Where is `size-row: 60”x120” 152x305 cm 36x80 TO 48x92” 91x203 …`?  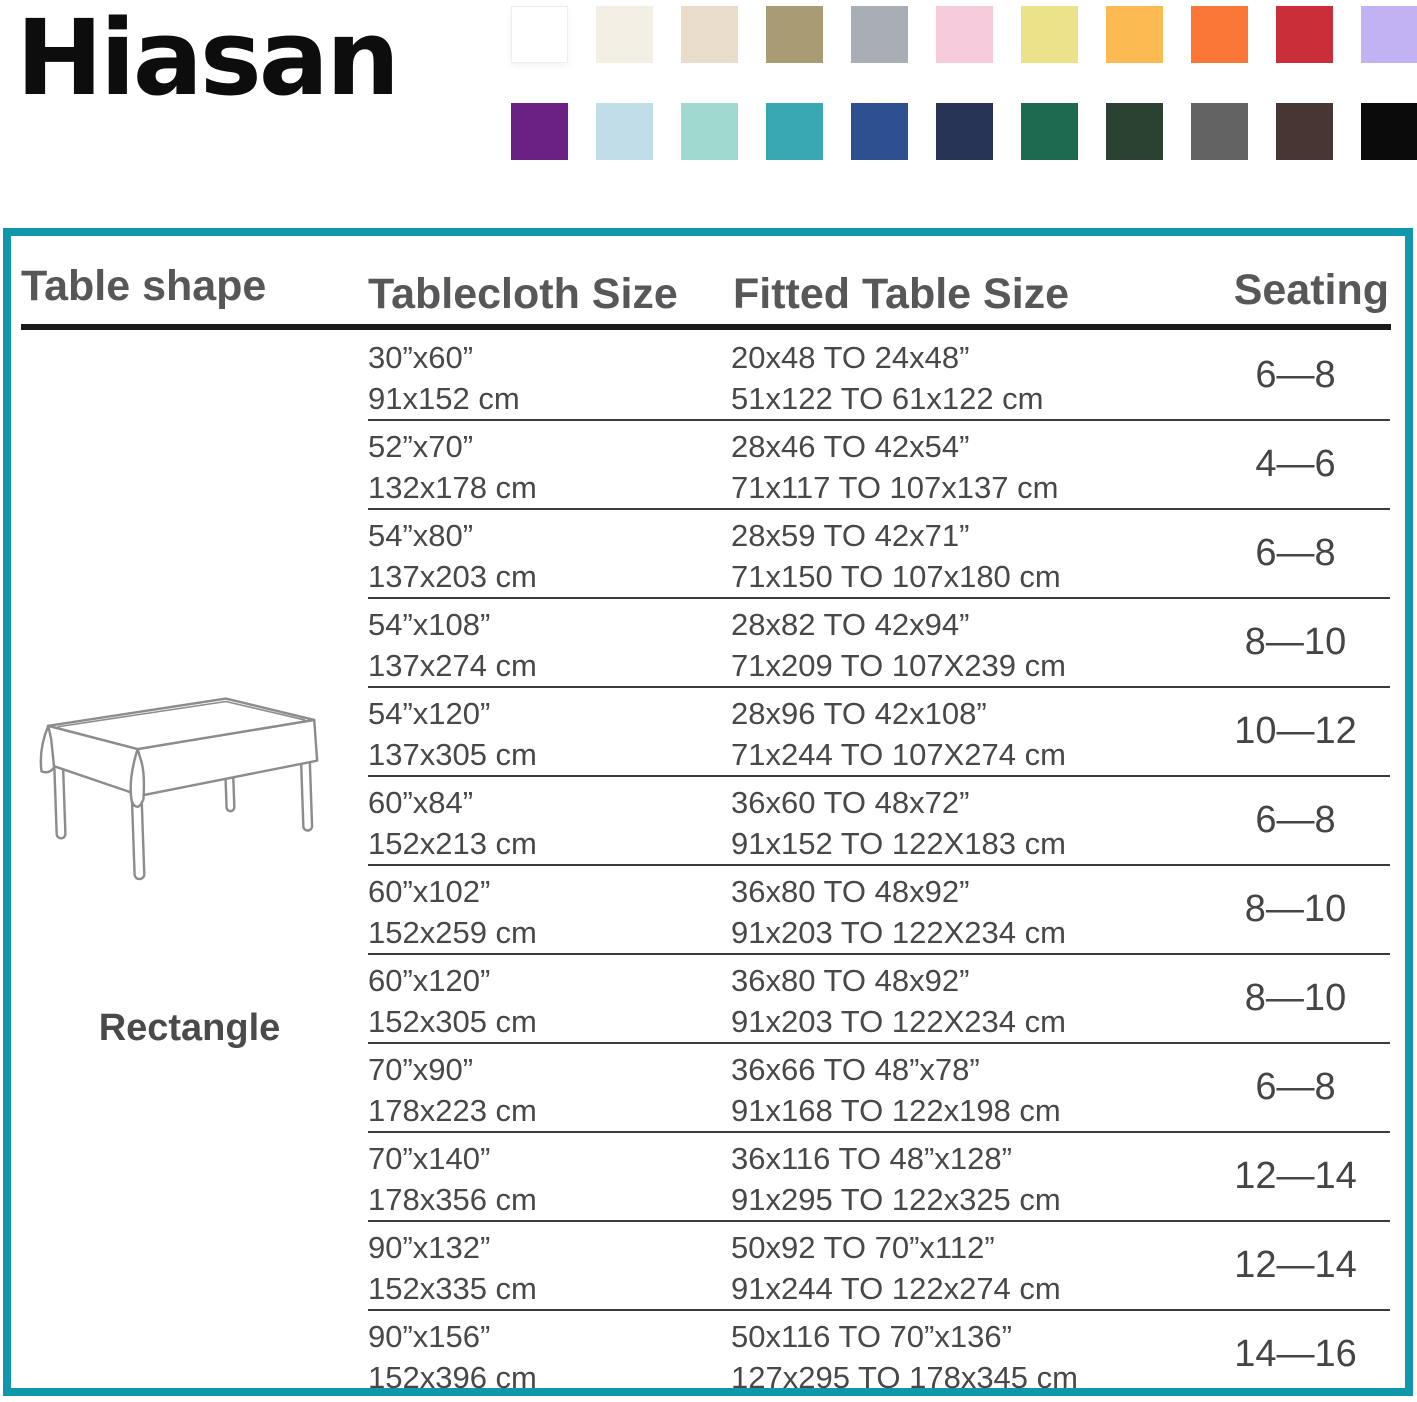 size-row: 60”x120” 152x305 cm 36x80 TO 48x92” 91x203 … is located at coordinates (879, 999).